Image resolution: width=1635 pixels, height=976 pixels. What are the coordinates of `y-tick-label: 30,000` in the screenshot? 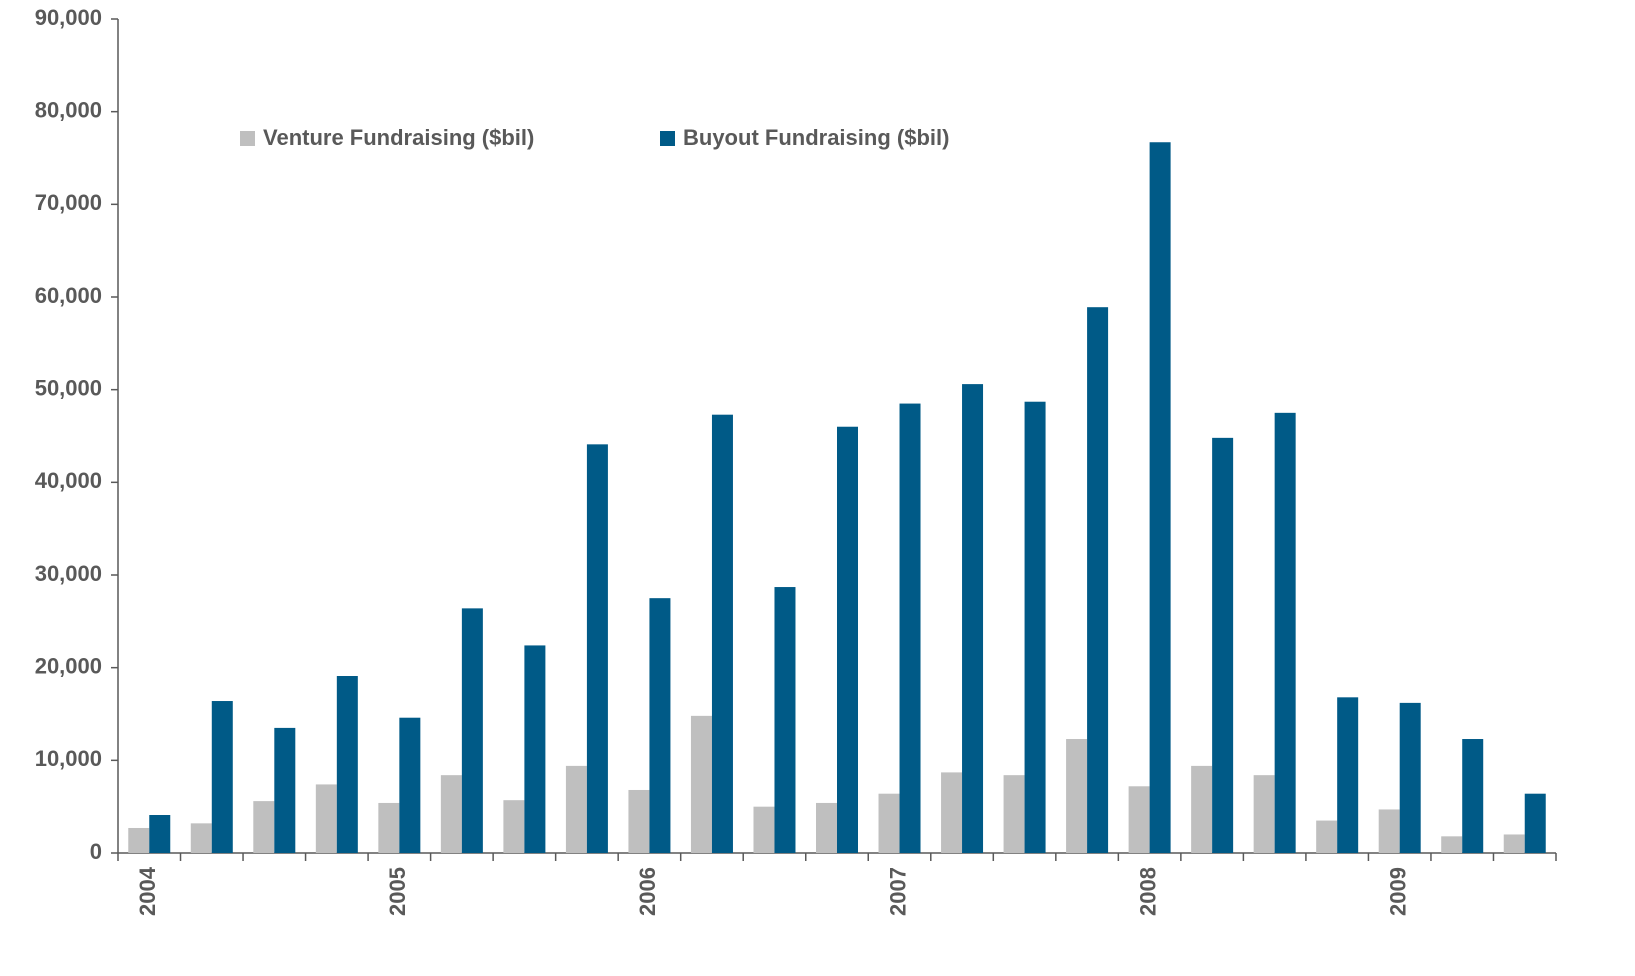 It's located at (68, 573).